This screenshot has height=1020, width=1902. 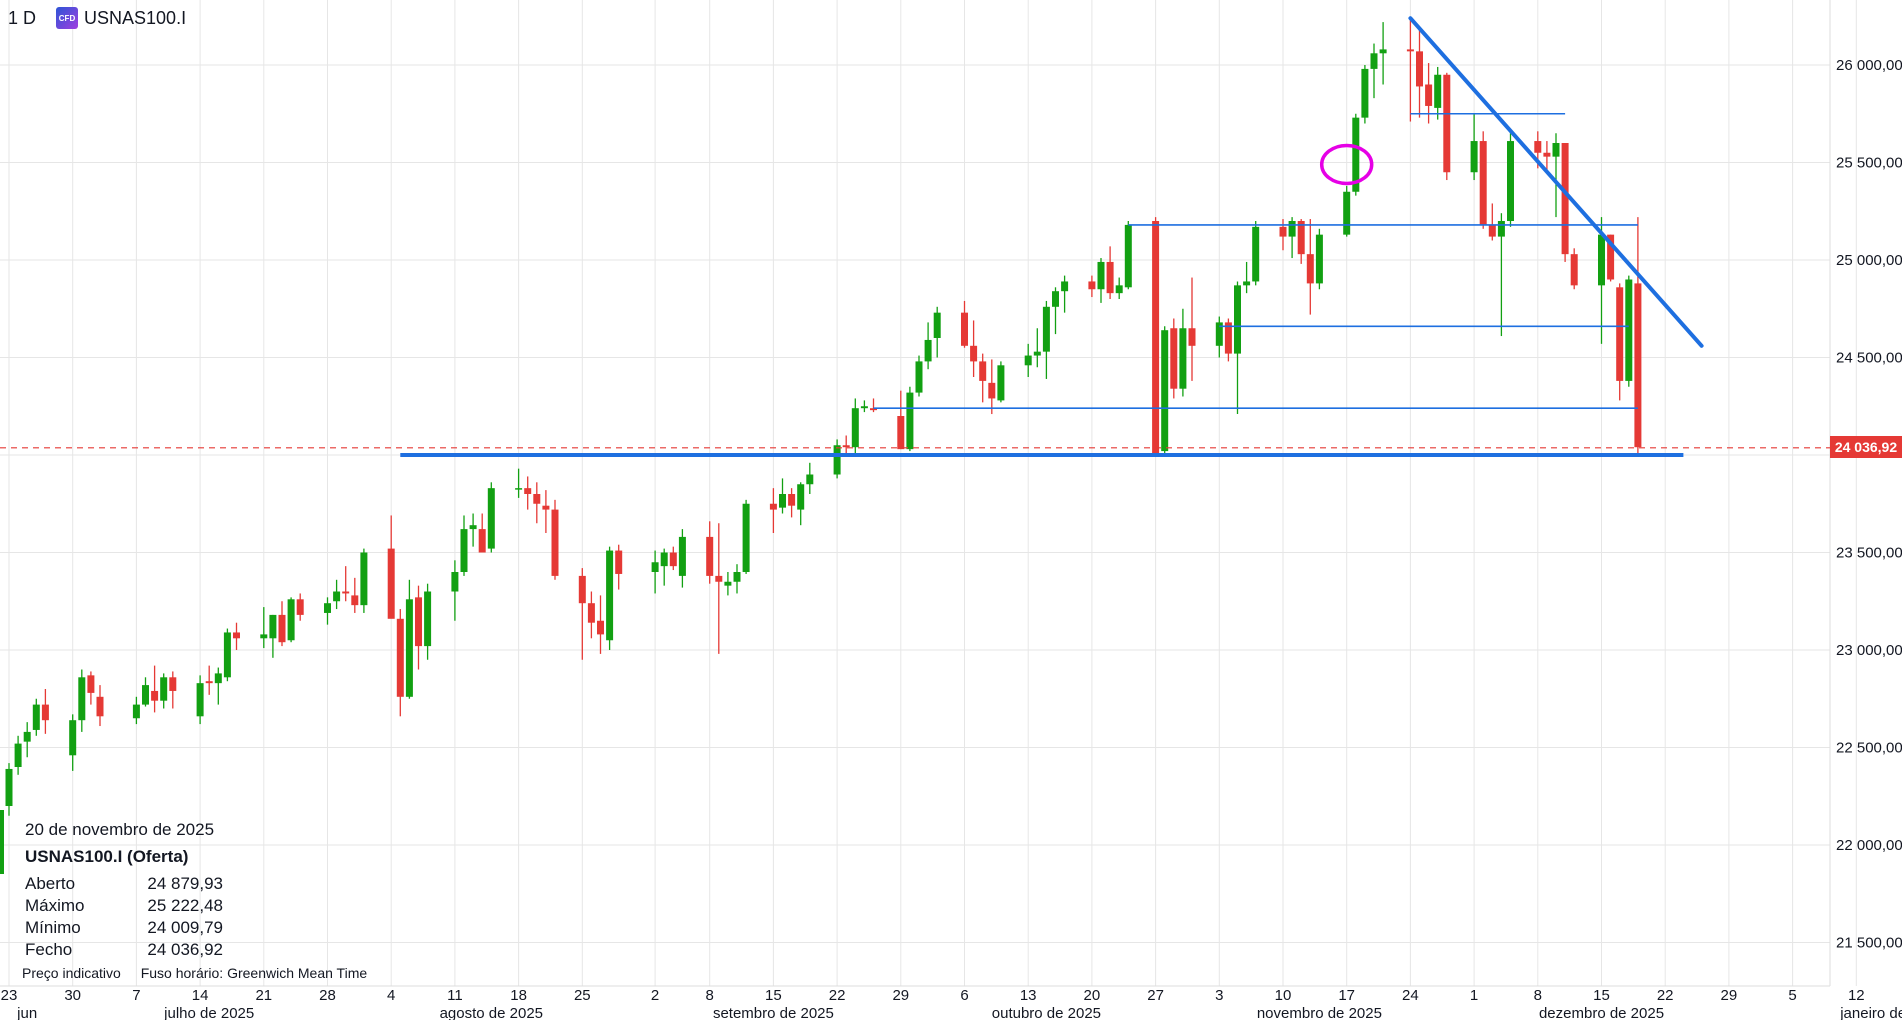 What do you see at coordinates (53, 927) in the screenshot?
I see `info-row-label: Mínimo` at bounding box center [53, 927].